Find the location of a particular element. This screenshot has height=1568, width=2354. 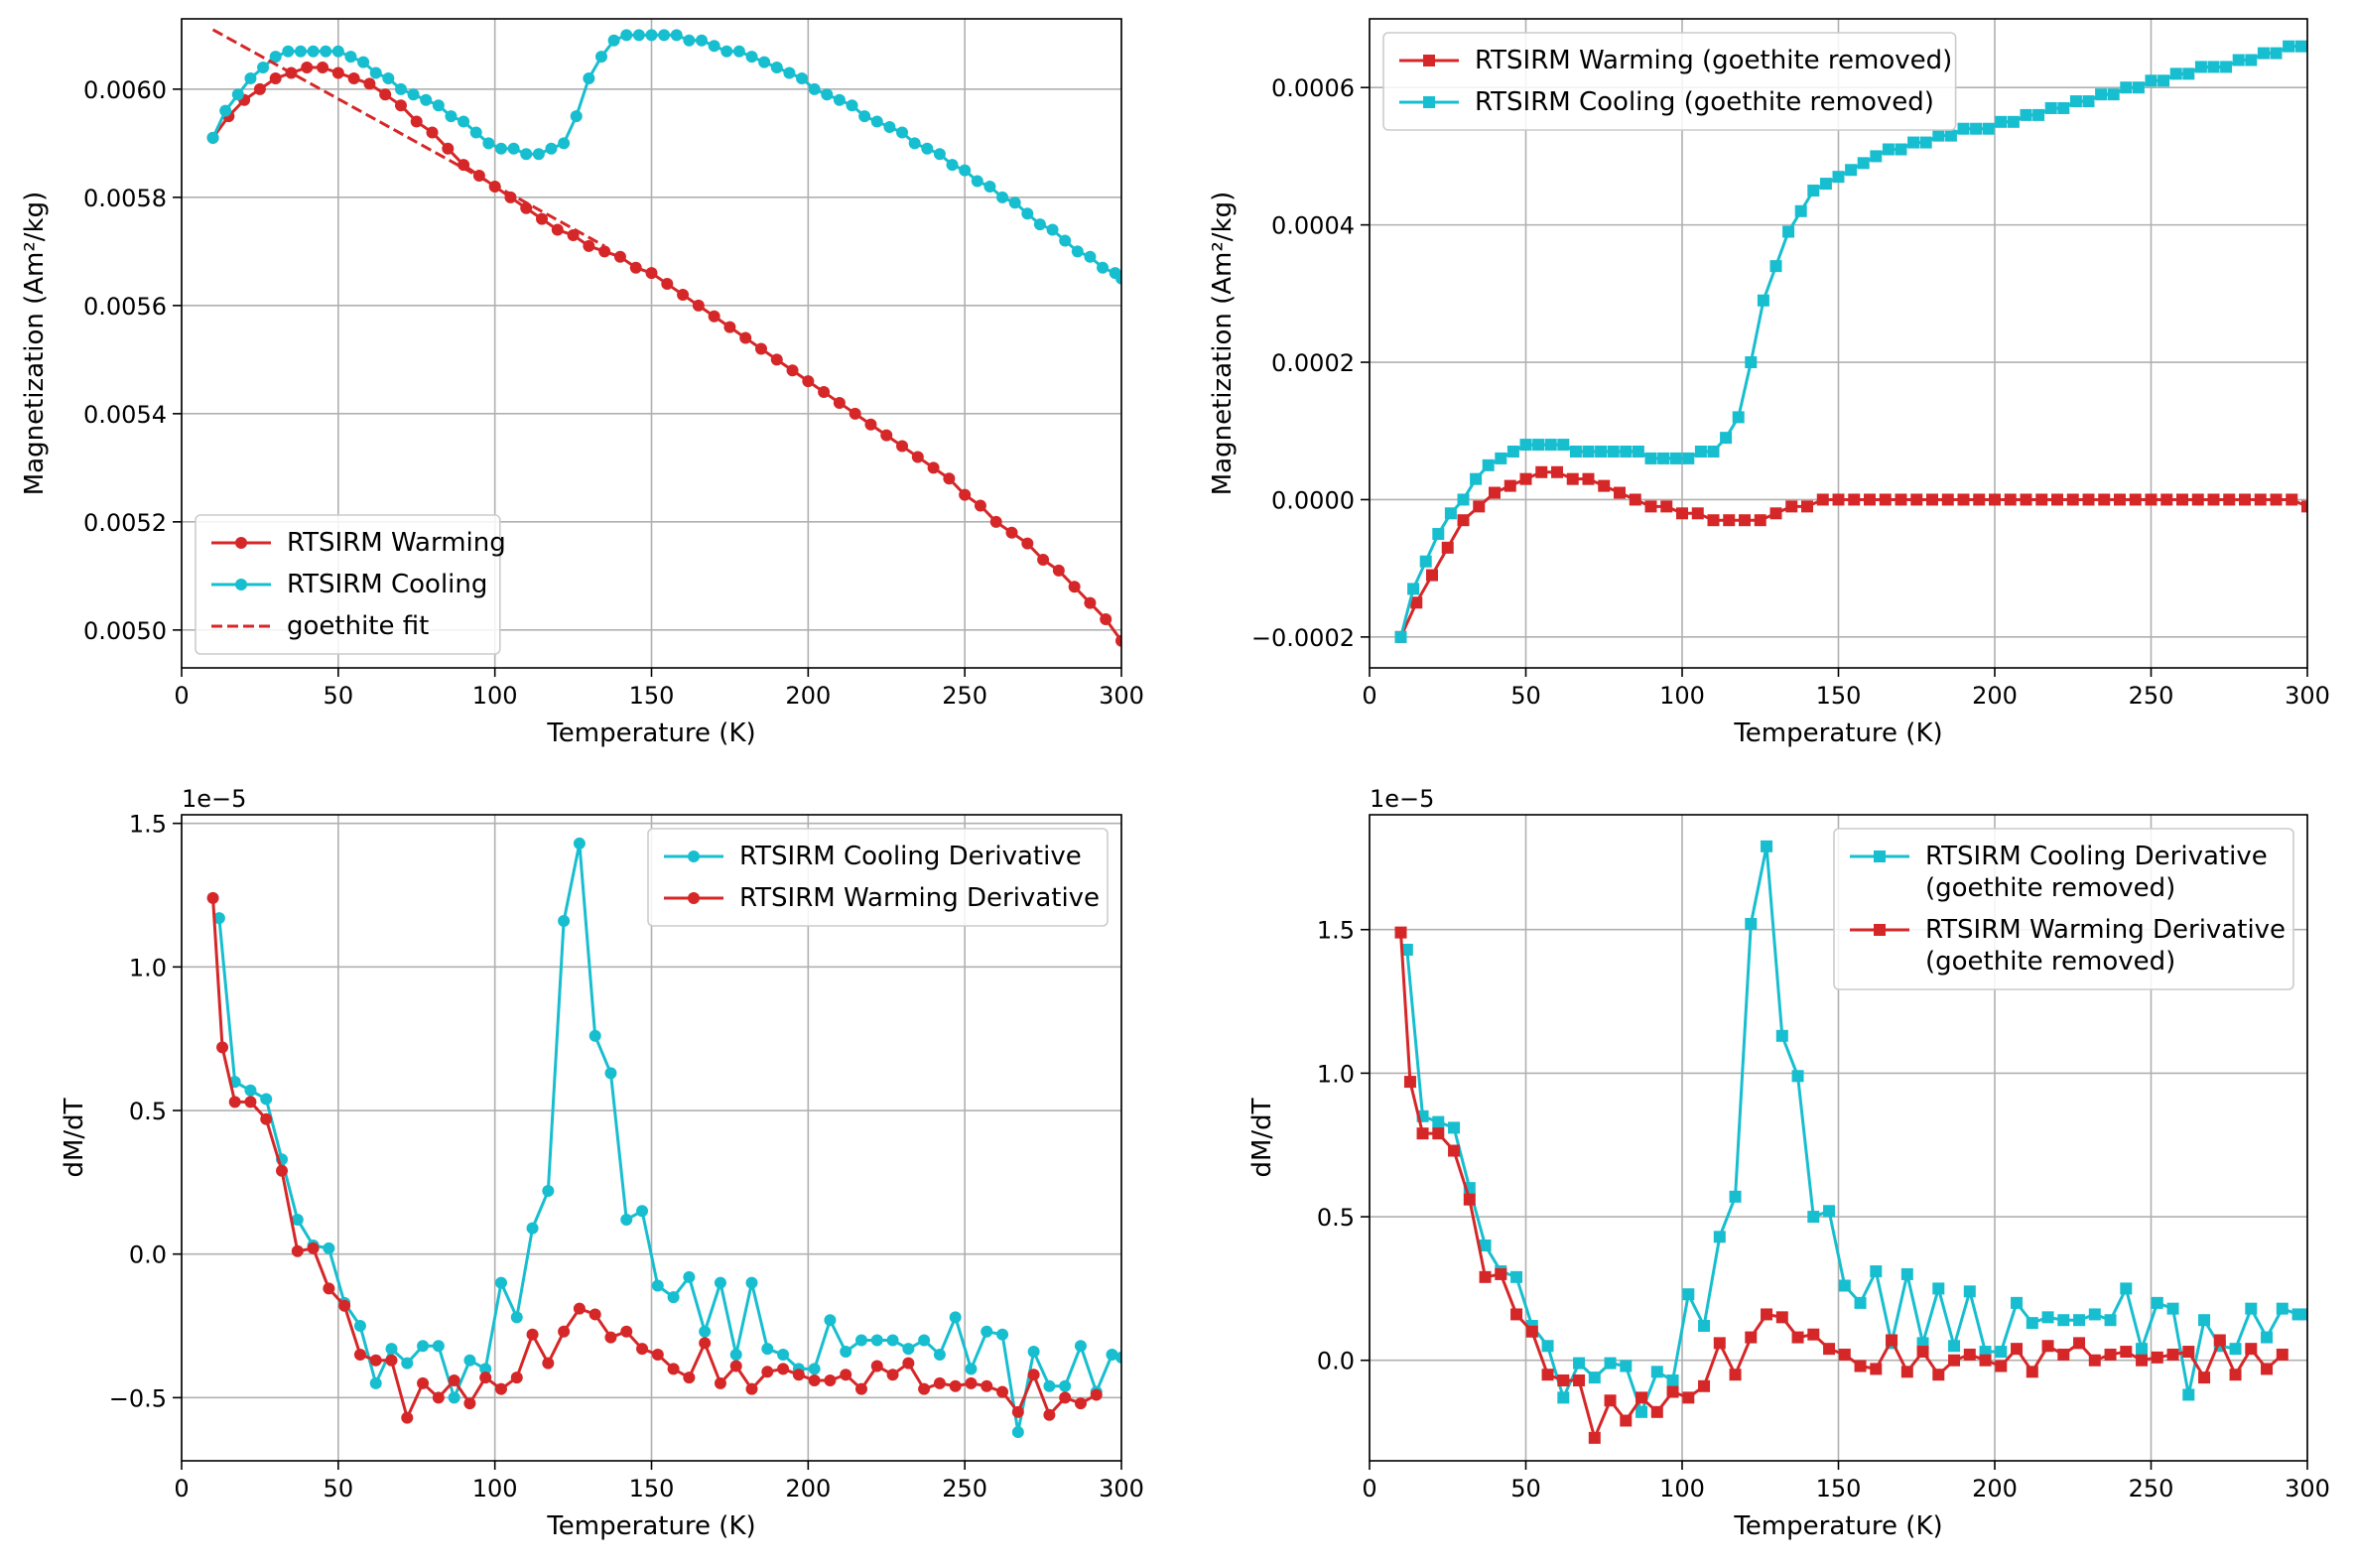

legend: RTSIRM Warming RTSIRM Cooling goethite fit is located at coordinates (351, 584).